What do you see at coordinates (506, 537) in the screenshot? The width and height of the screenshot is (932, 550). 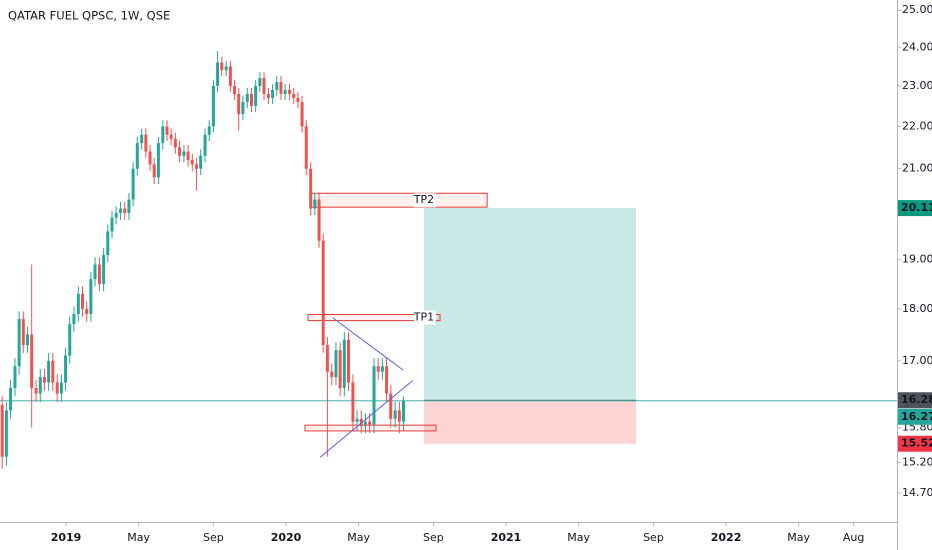 I see `x-tick-label: 2021` at bounding box center [506, 537].